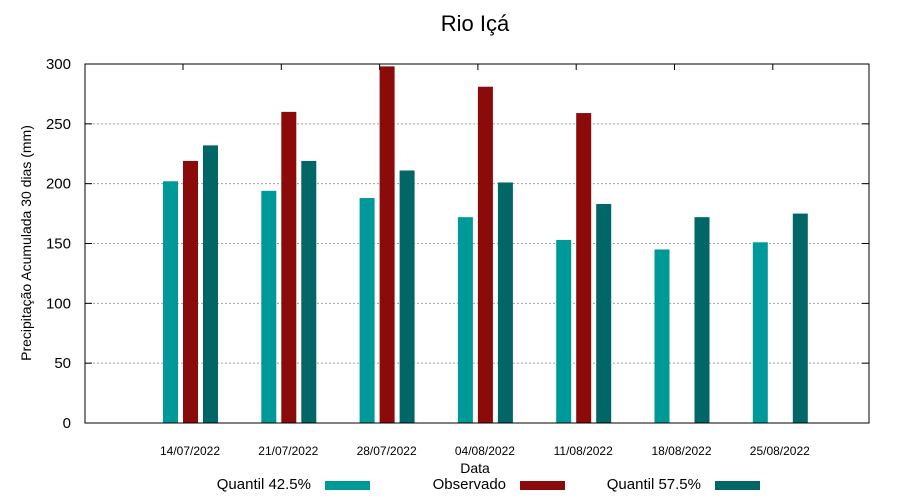 The width and height of the screenshot is (900, 500). I want to click on bar-quantil-42-5--4, so click(564, 331).